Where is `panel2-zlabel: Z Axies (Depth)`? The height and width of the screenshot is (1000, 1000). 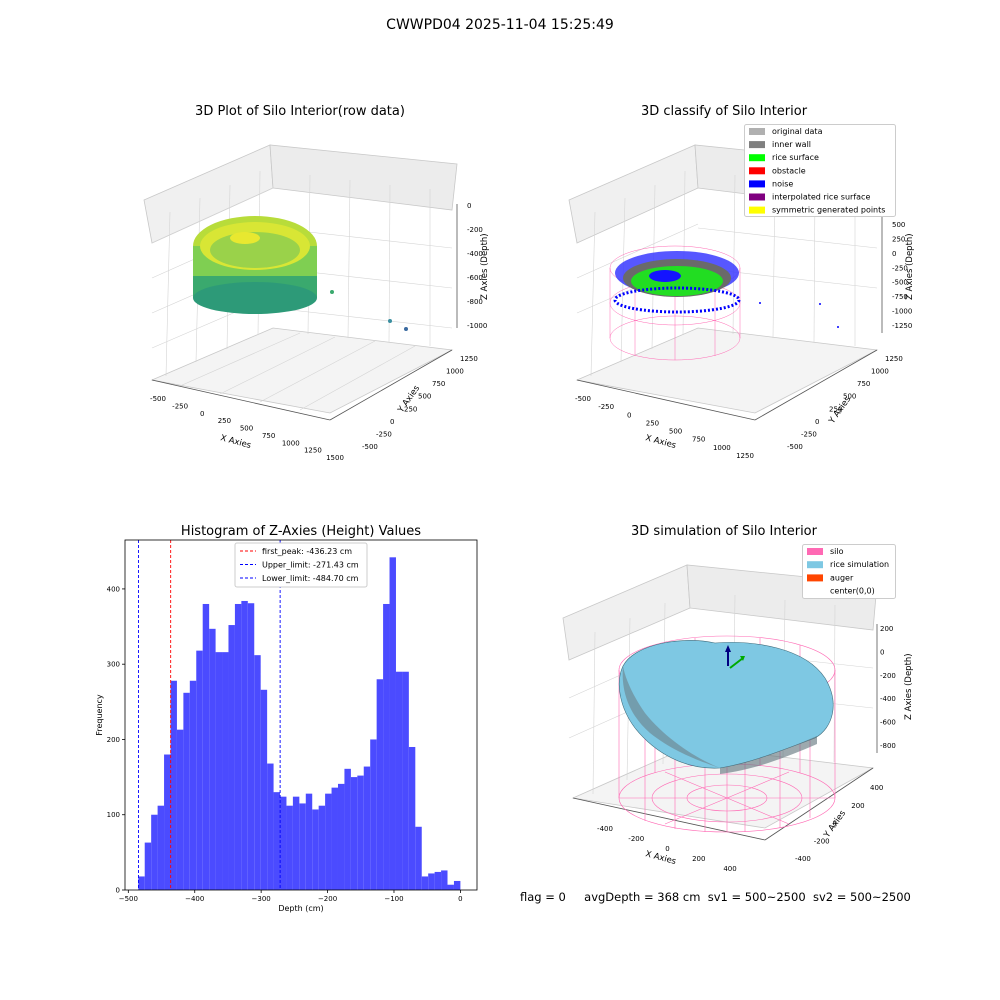 panel2-zlabel: Z Axies (Depth) is located at coordinates (910, 266).